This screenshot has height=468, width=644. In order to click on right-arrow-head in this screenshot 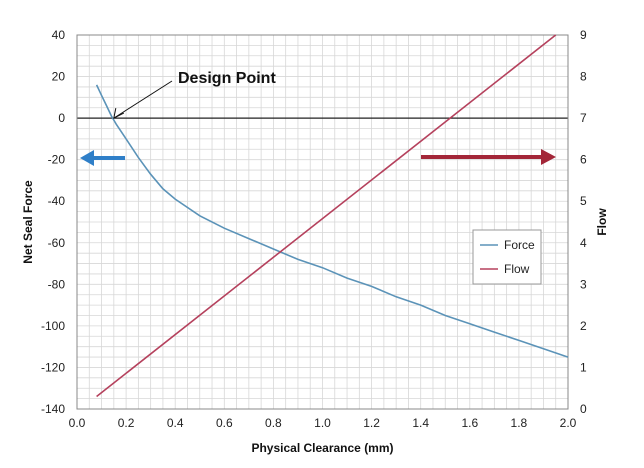, I will do `click(548, 157)`.